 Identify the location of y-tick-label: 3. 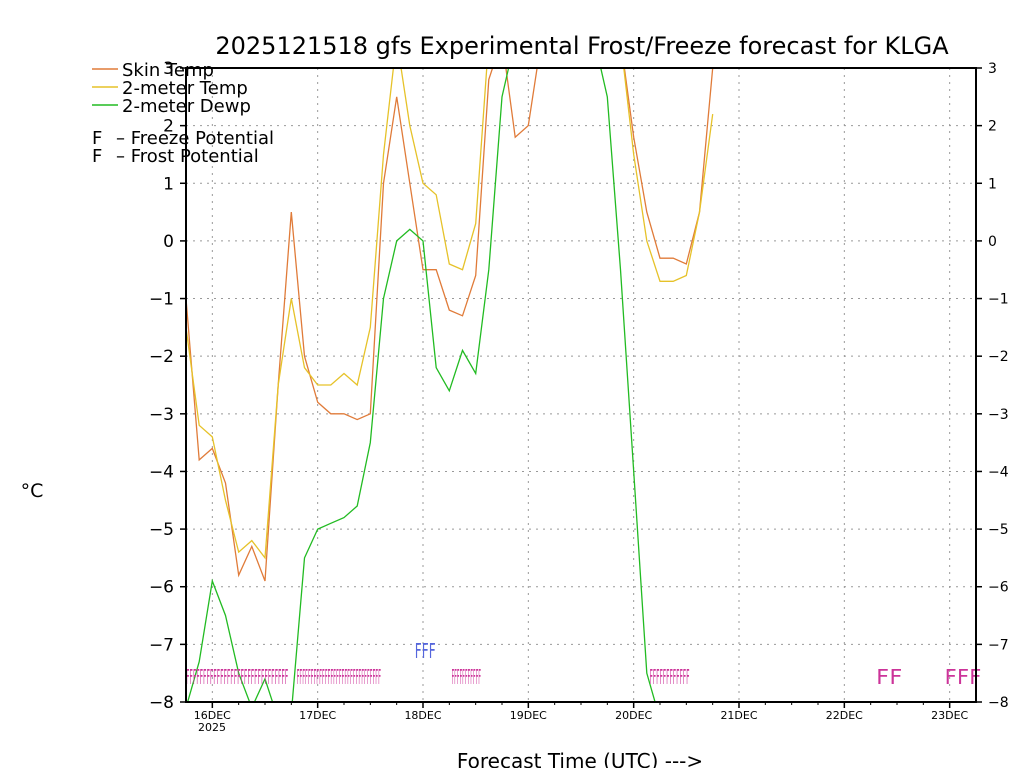
(168, 69).